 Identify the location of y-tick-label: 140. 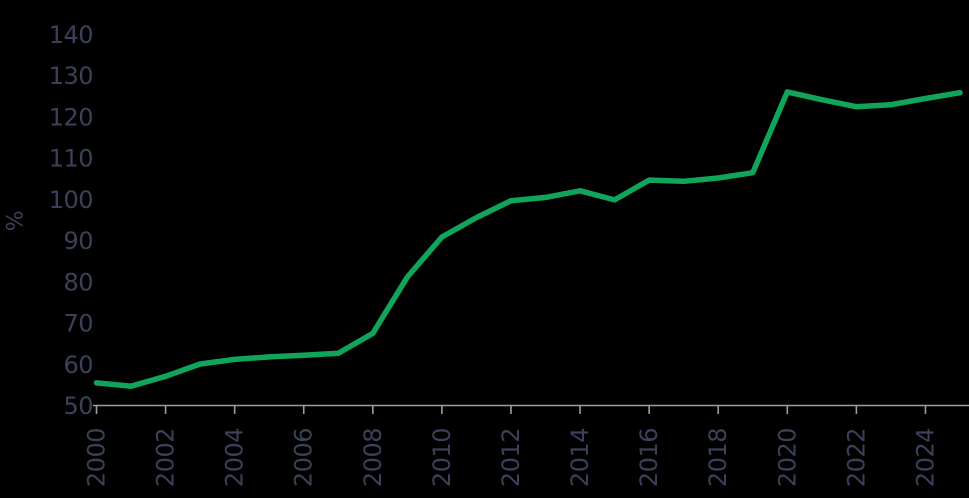
(71, 35).